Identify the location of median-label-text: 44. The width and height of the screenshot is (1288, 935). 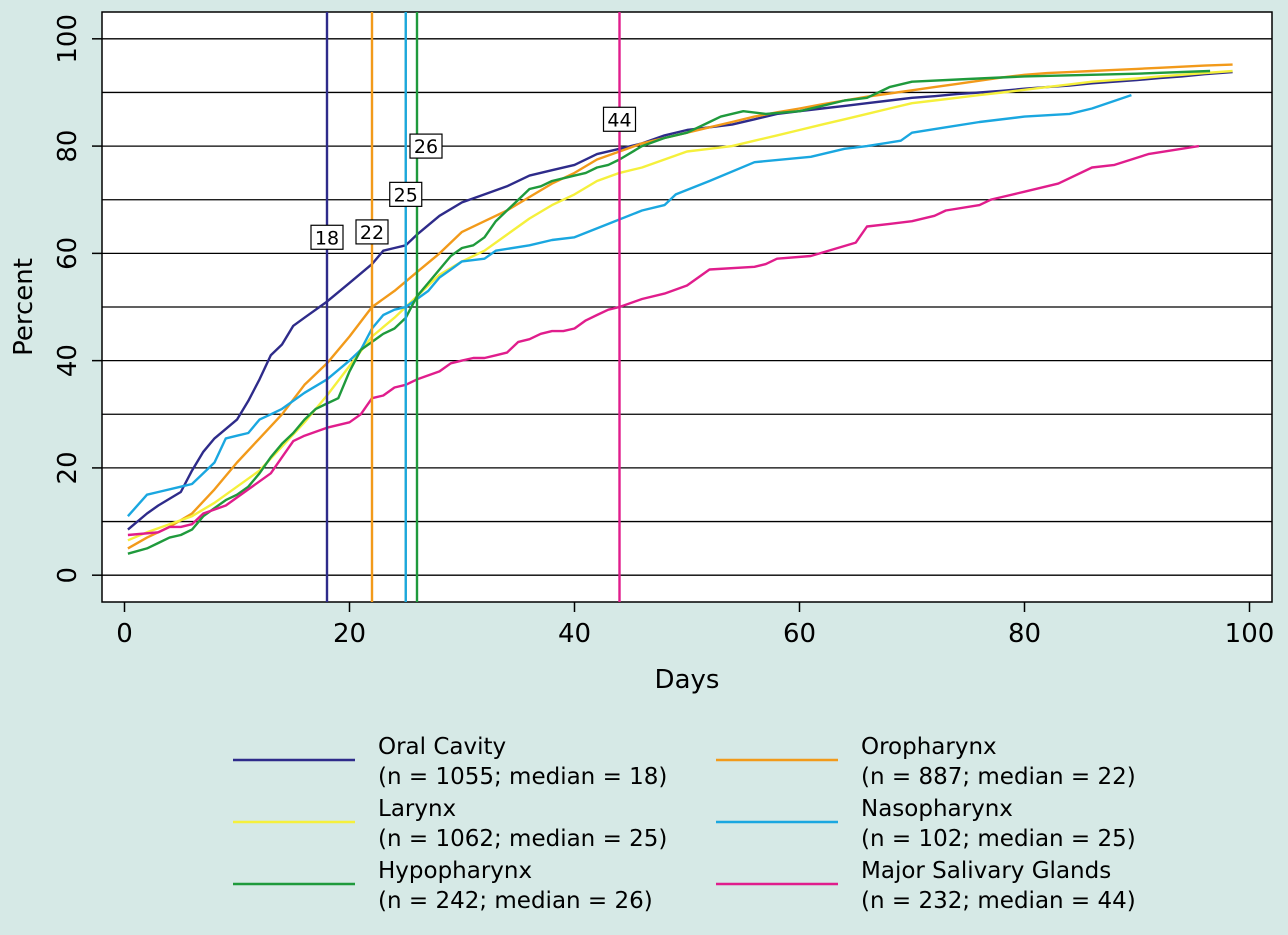
(619, 120).